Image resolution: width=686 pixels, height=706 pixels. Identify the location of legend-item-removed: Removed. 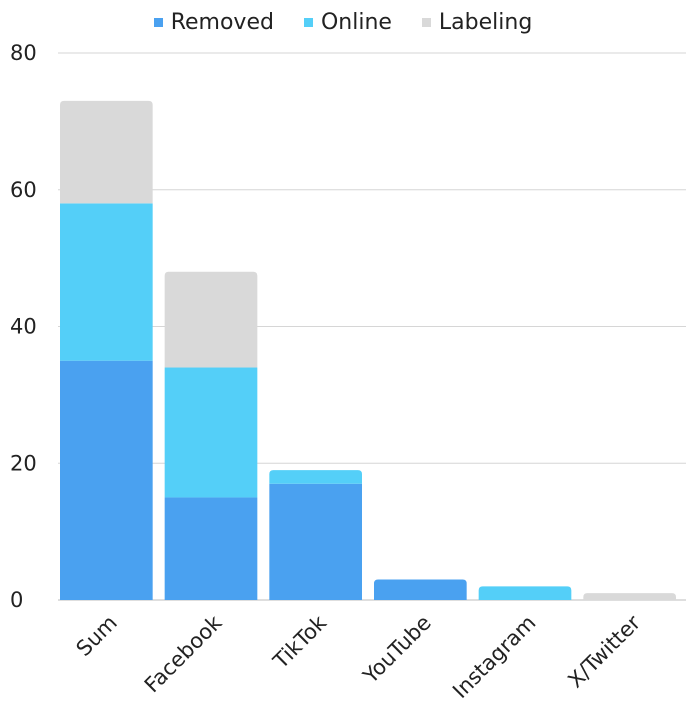
(213, 22).